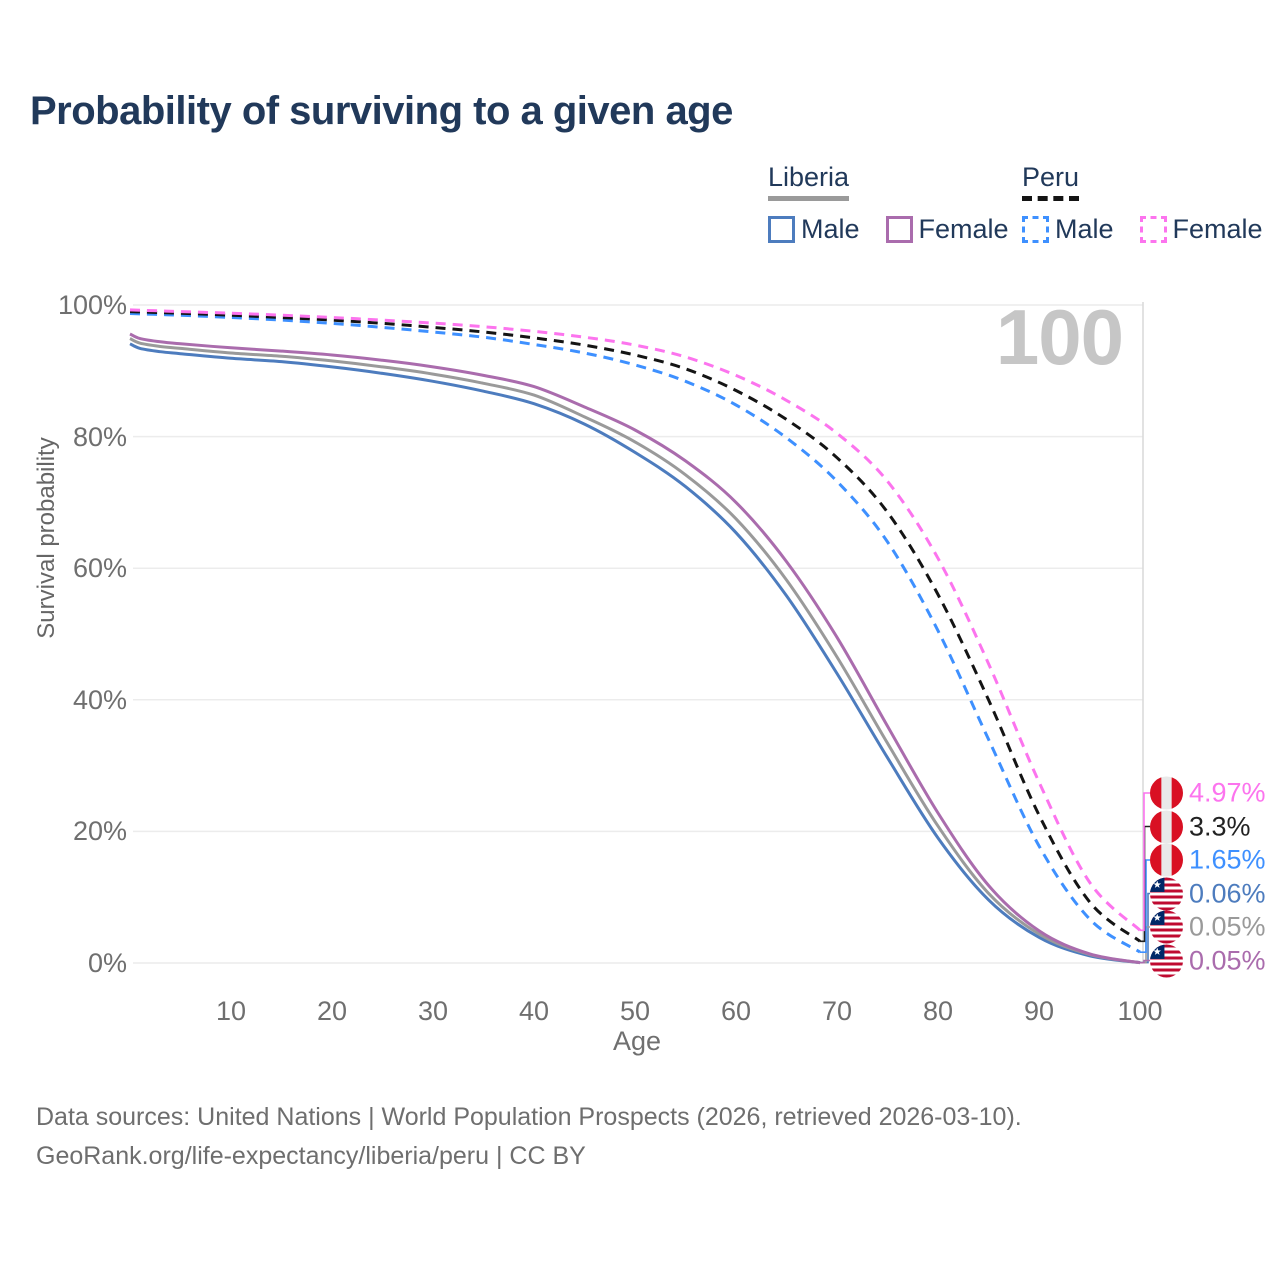 Image resolution: width=1280 pixels, height=1280 pixels. I want to click on y-tick-0: 0%, so click(107, 963).